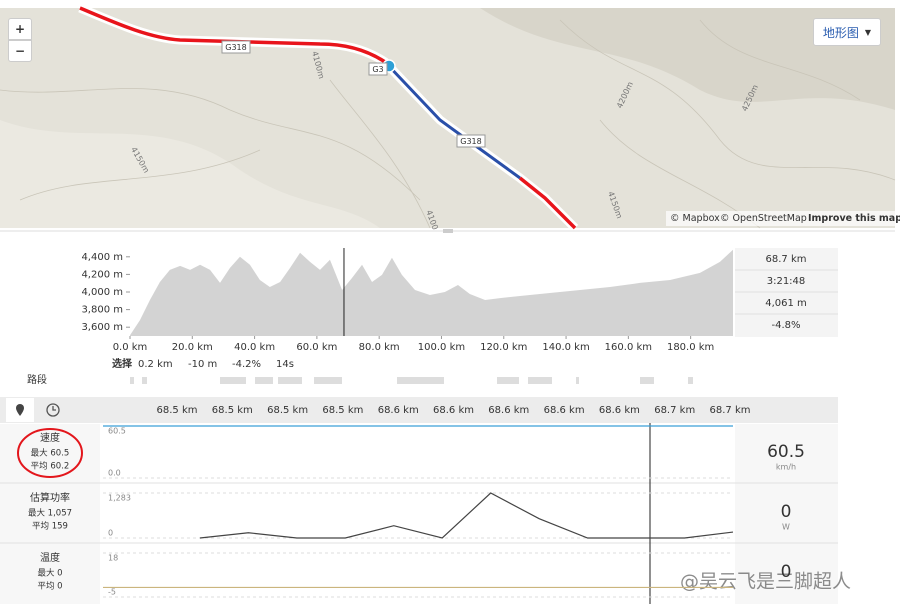 This screenshot has height=604, width=900. What do you see at coordinates (316, 347) in the screenshot?
I see `x-tick-label: 60.0 km` at bounding box center [316, 347].